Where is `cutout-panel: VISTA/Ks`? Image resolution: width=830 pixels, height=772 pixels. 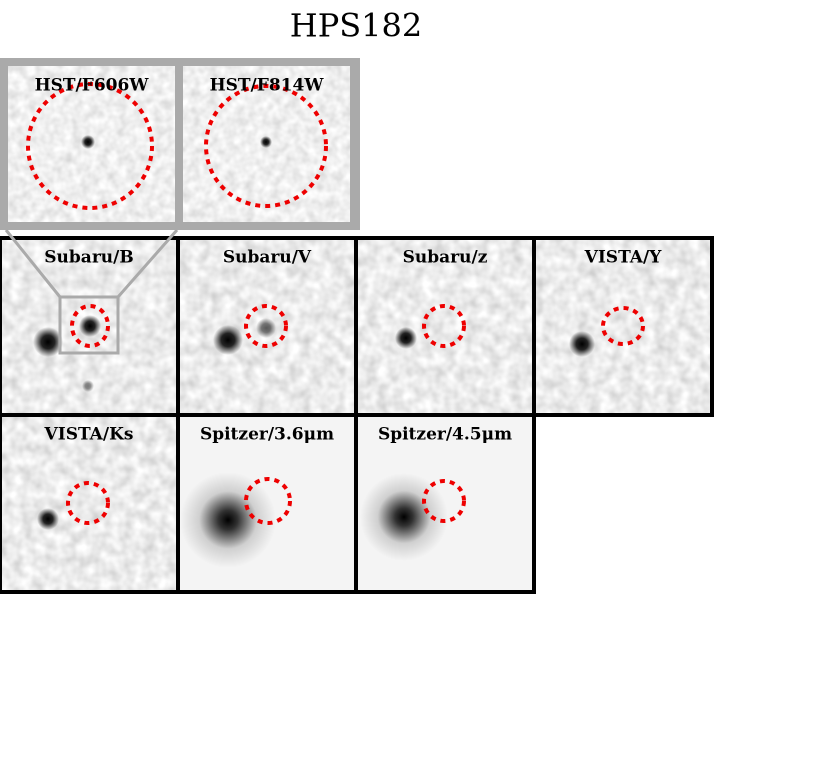
cutout-panel: VISTA/Ks is located at coordinates (89, 503).